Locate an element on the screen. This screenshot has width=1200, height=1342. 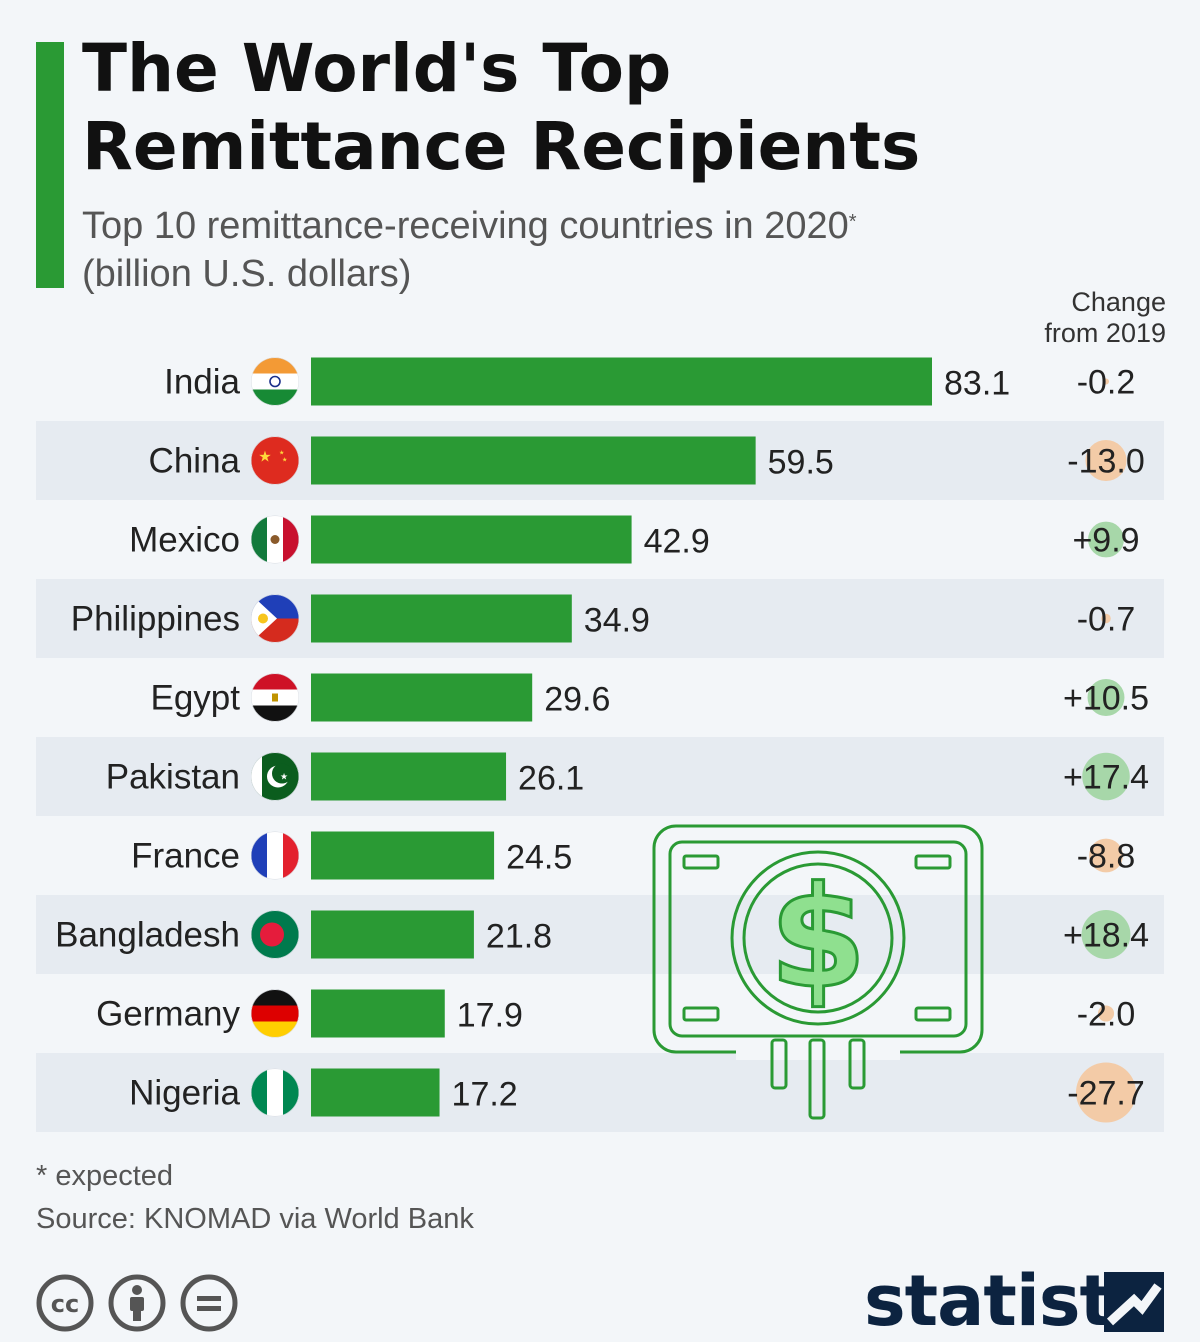
change-bubble-pakistan is located at coordinates (1106, 776).